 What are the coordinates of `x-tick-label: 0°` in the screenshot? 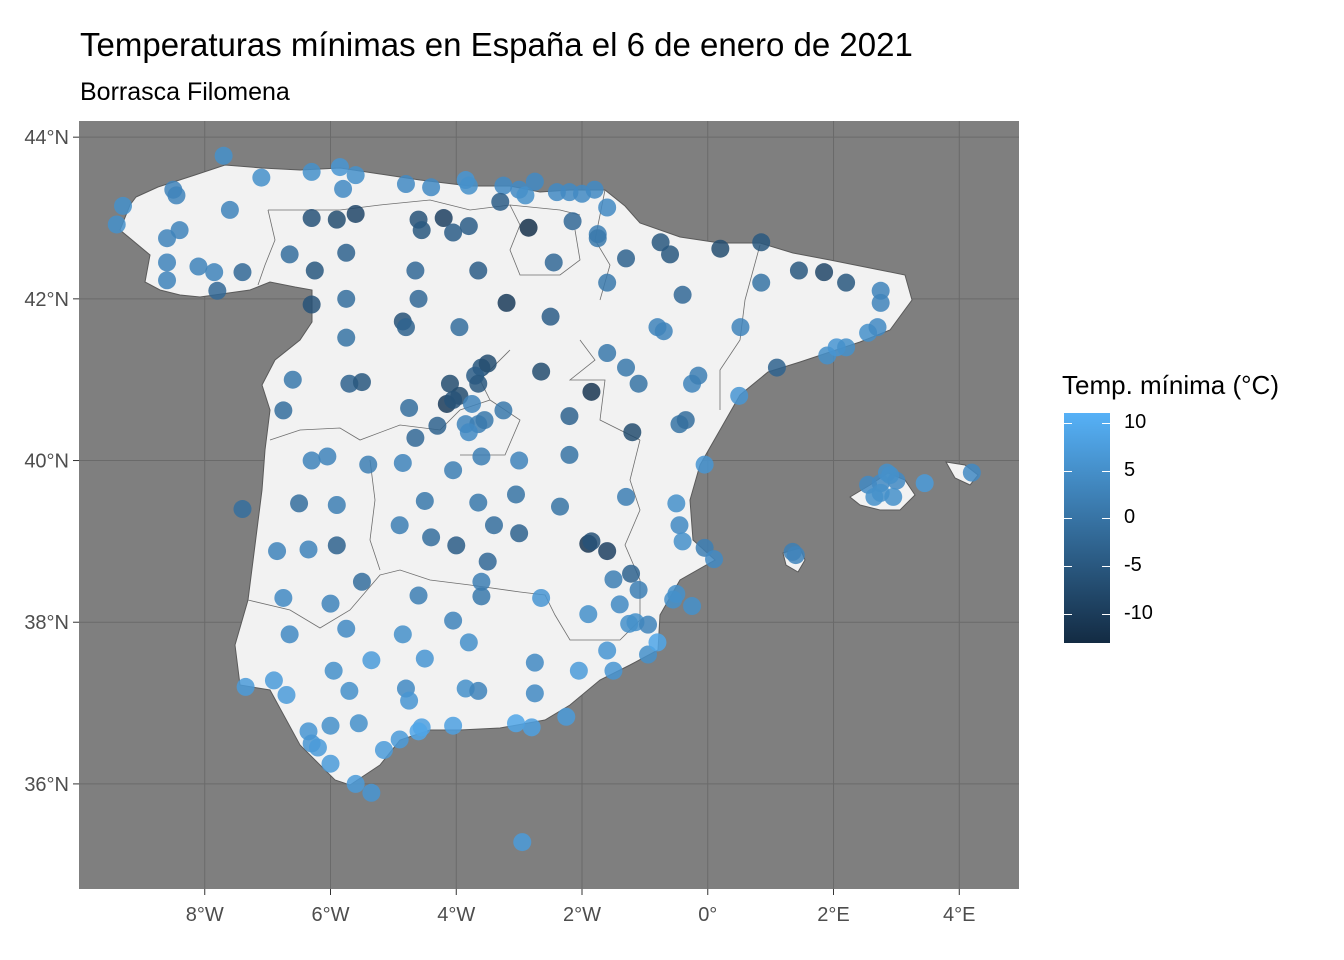 It's located at (707, 915).